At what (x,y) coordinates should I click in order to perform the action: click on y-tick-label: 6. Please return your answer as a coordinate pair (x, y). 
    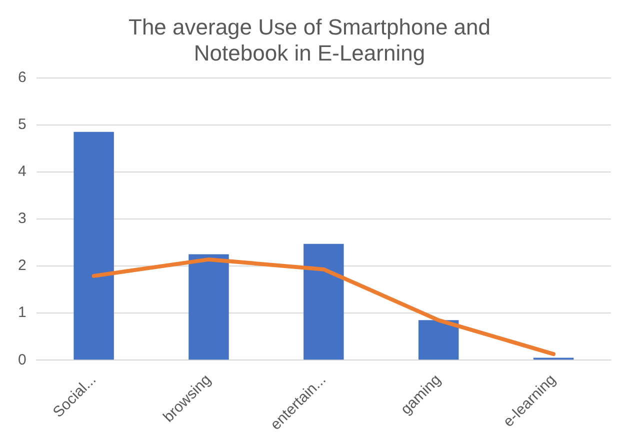
    Looking at the image, I should click on (22, 77).